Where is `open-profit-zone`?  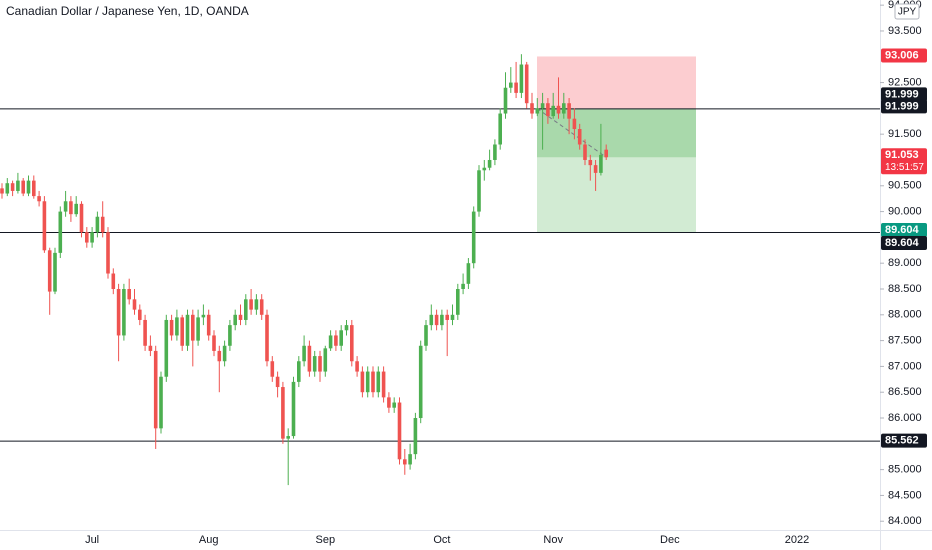 open-profit-zone is located at coordinates (616, 133).